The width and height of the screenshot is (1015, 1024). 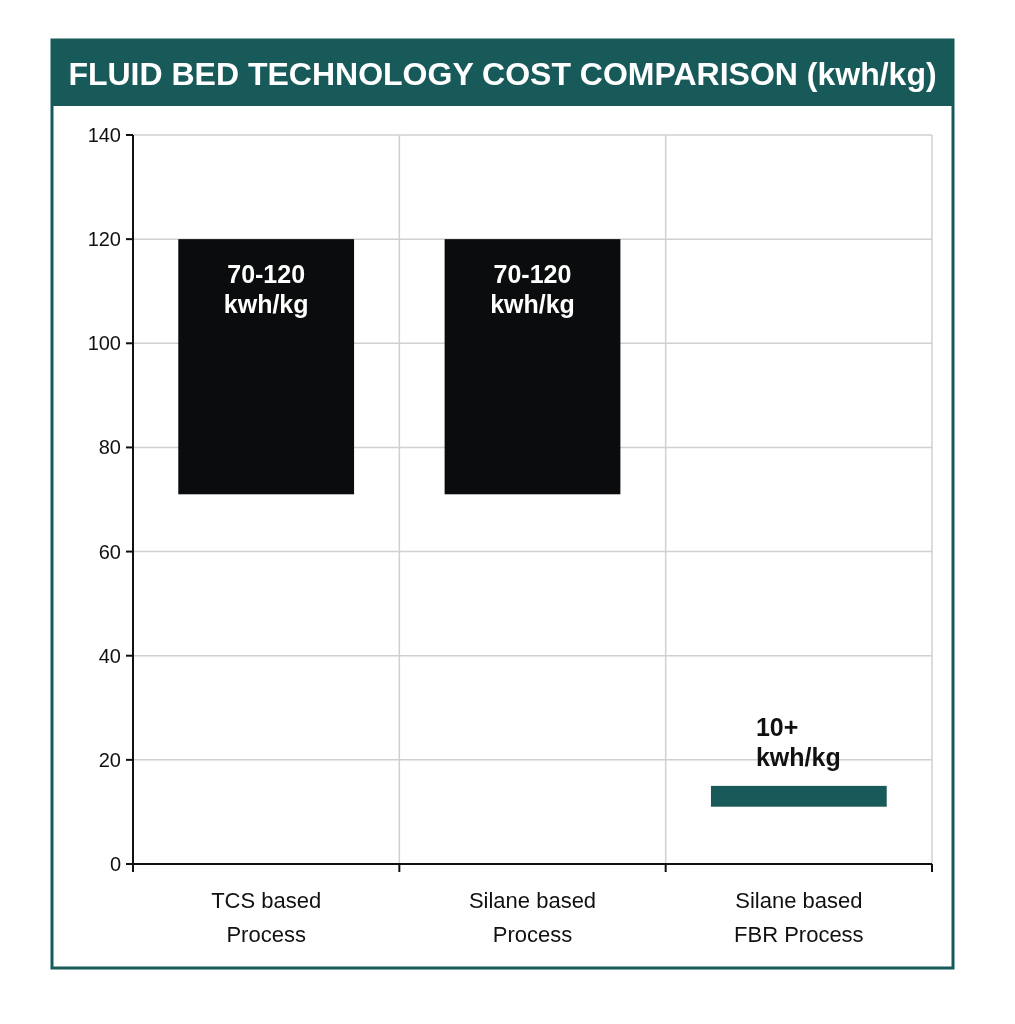 What do you see at coordinates (266, 917) in the screenshot?
I see `x-tick-label: TCS based Process` at bounding box center [266, 917].